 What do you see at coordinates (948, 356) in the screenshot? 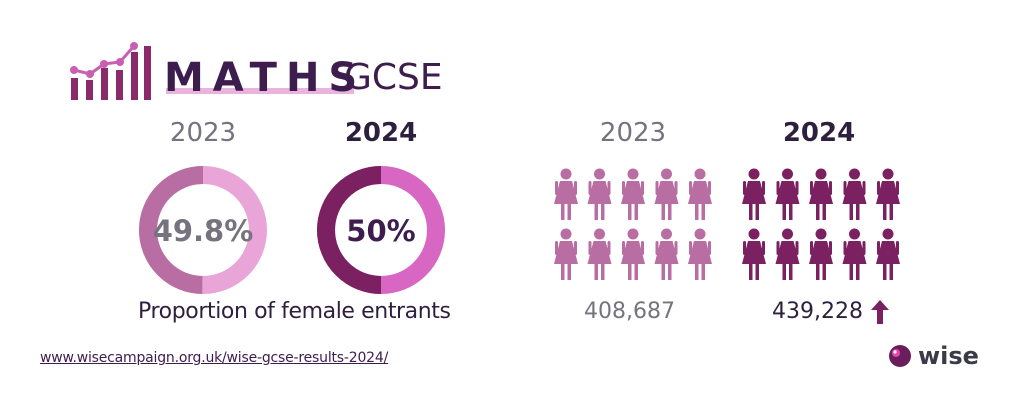
I see `wise-brand-text: wise` at bounding box center [948, 356].